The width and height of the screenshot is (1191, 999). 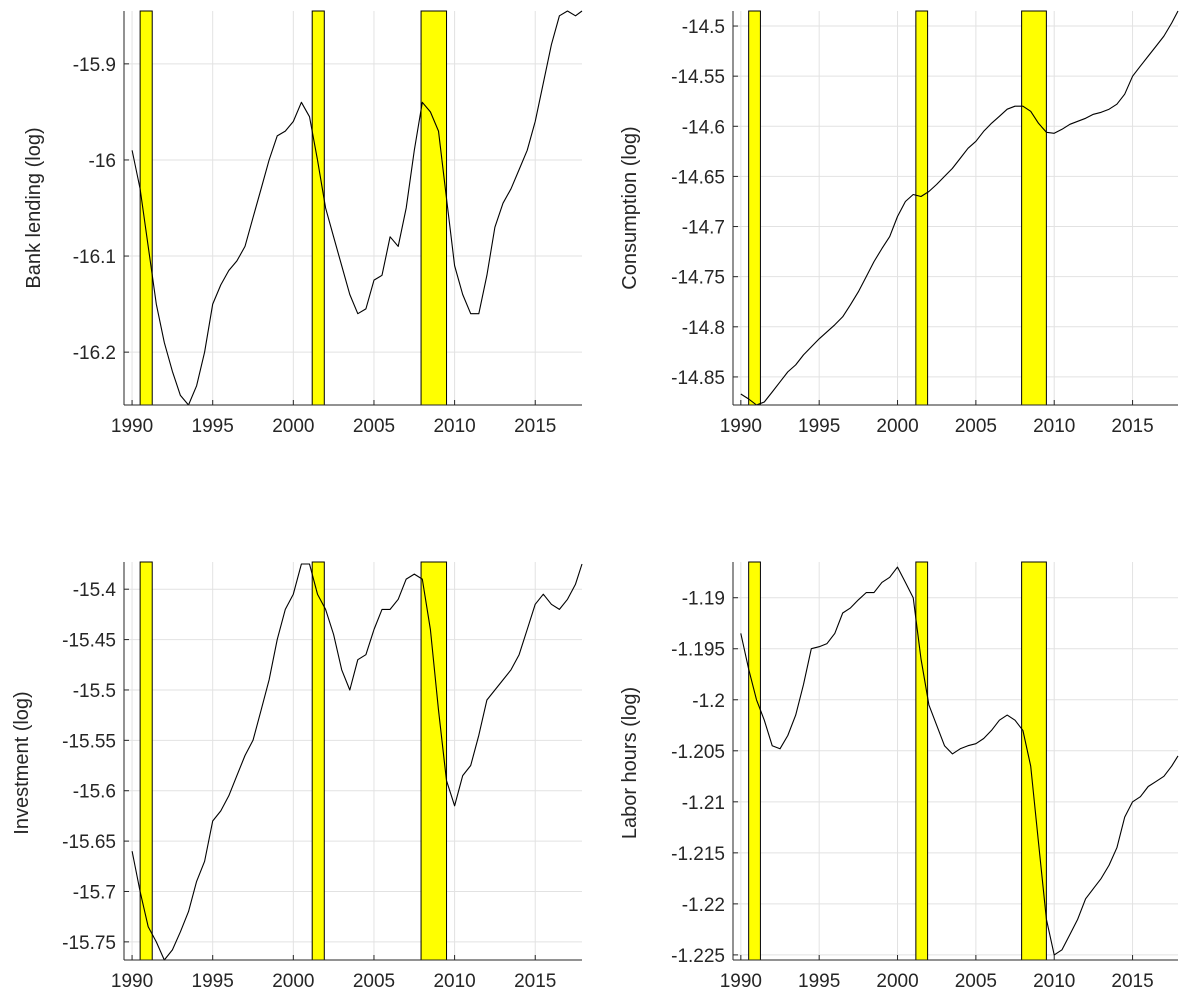 I want to click on y-tick-label: -1.19, so click(x=703, y=599).